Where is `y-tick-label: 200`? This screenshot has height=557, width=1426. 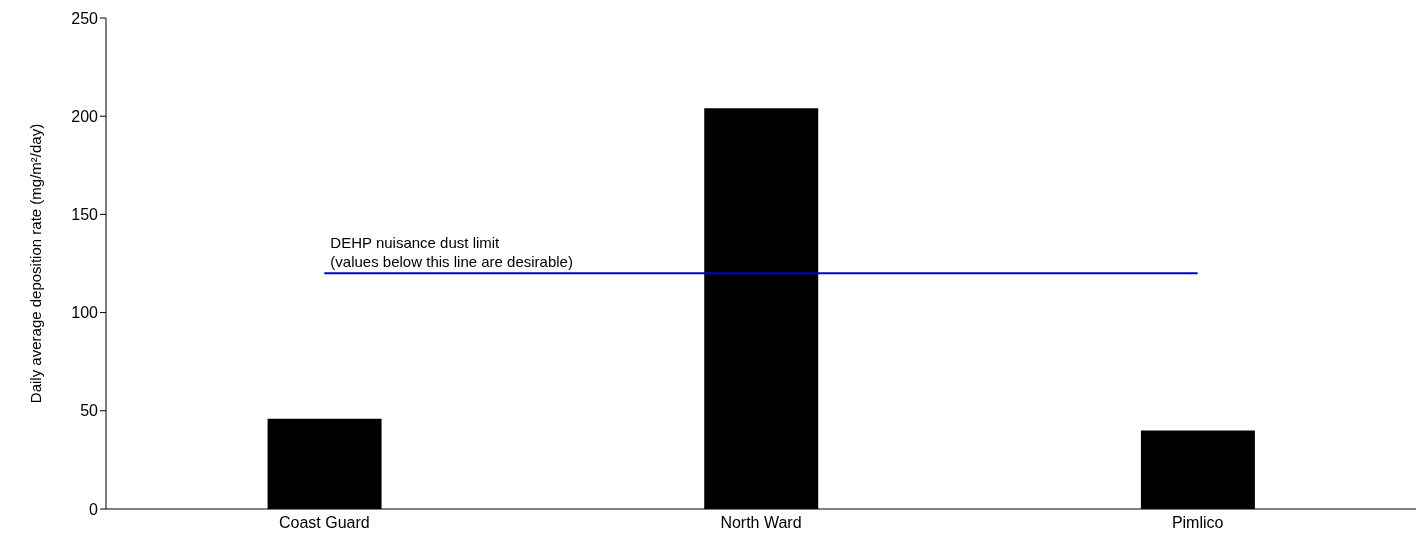 y-tick-label: 200 is located at coordinates (85, 116).